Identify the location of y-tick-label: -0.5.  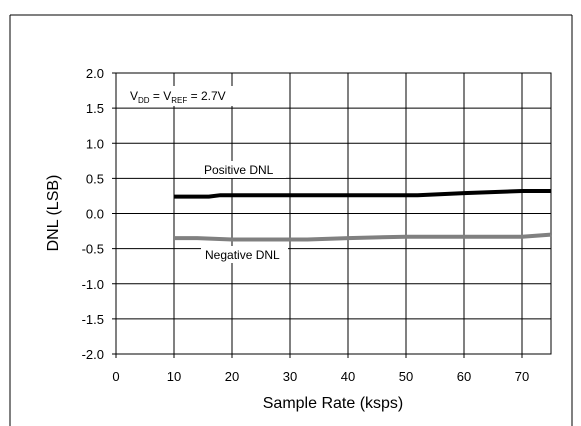
(93, 249).